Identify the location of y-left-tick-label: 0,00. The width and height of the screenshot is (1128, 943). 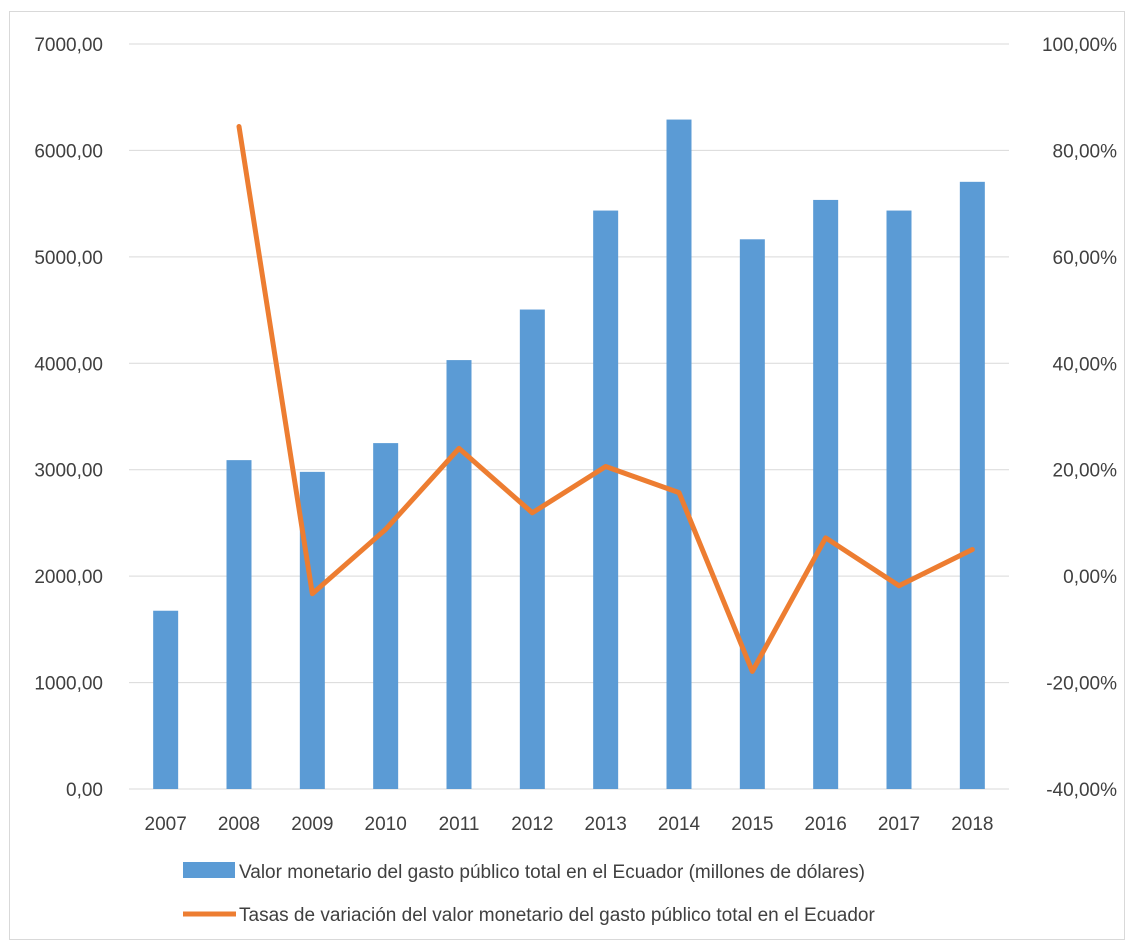
(84, 790).